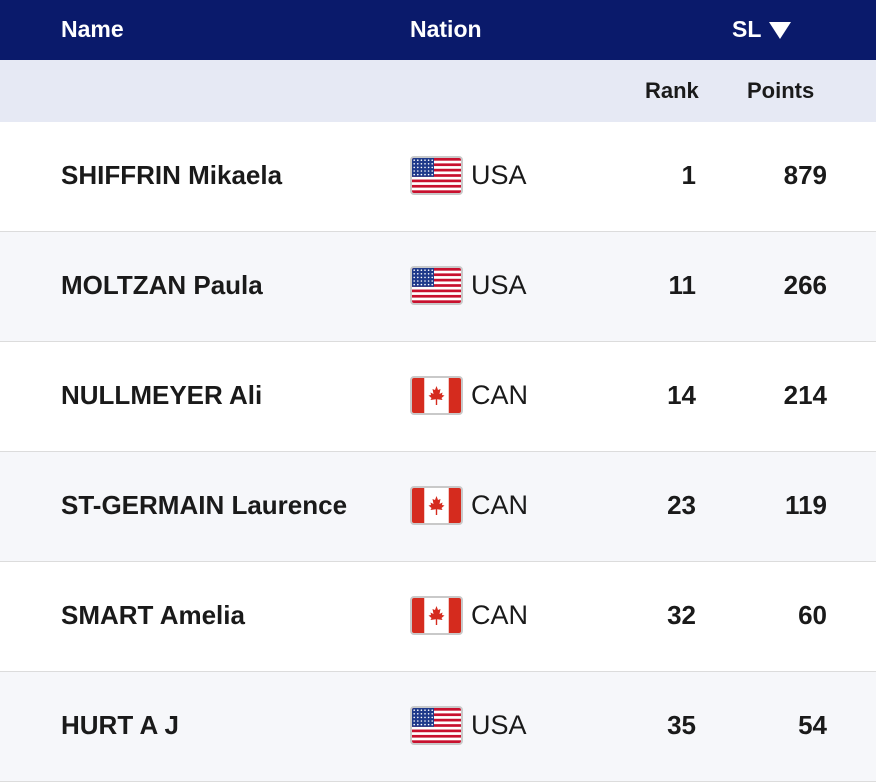 The width and height of the screenshot is (876, 784). Describe the element at coordinates (805, 175) in the screenshot. I see `points-value: 879` at that location.